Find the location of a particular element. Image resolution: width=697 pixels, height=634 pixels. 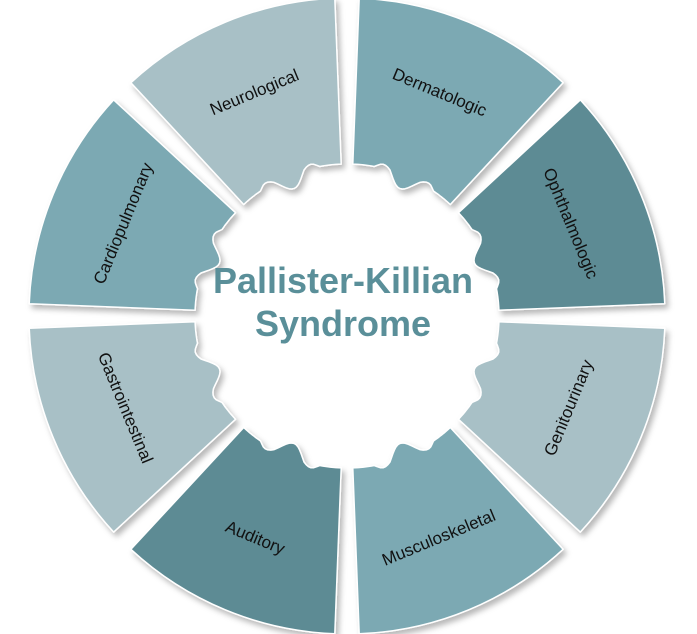

segment-cardiopulmonary is located at coordinates (132, 205).